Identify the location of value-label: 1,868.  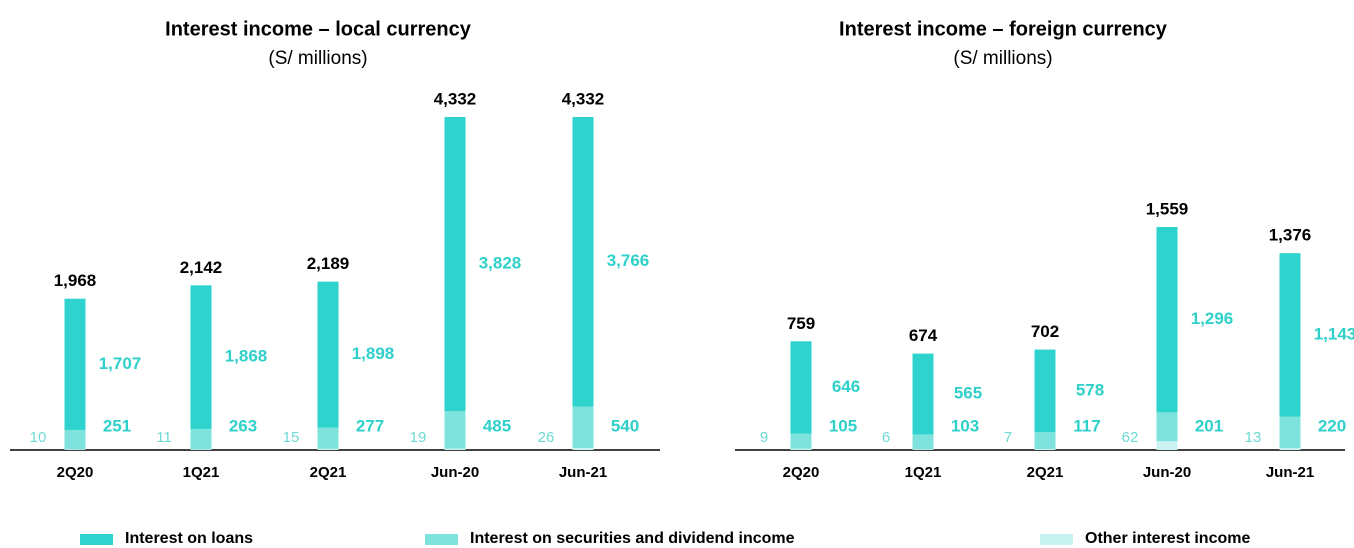
(246, 356).